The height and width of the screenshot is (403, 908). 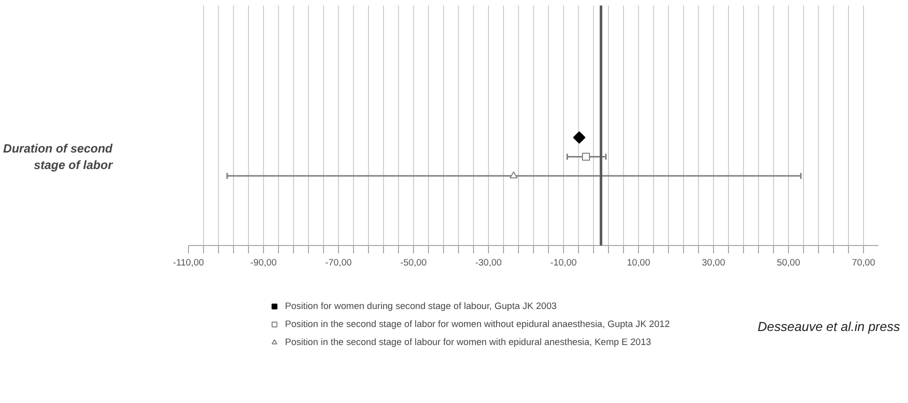 What do you see at coordinates (788, 263) in the screenshot?
I see `x-tick-label: 50,00` at bounding box center [788, 263].